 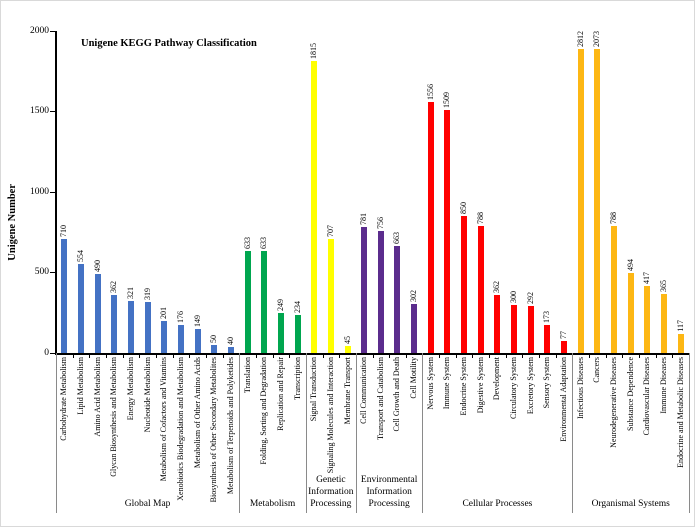 What do you see at coordinates (447, 192) in the screenshot?
I see `bar-slot: 1509` at bounding box center [447, 192].